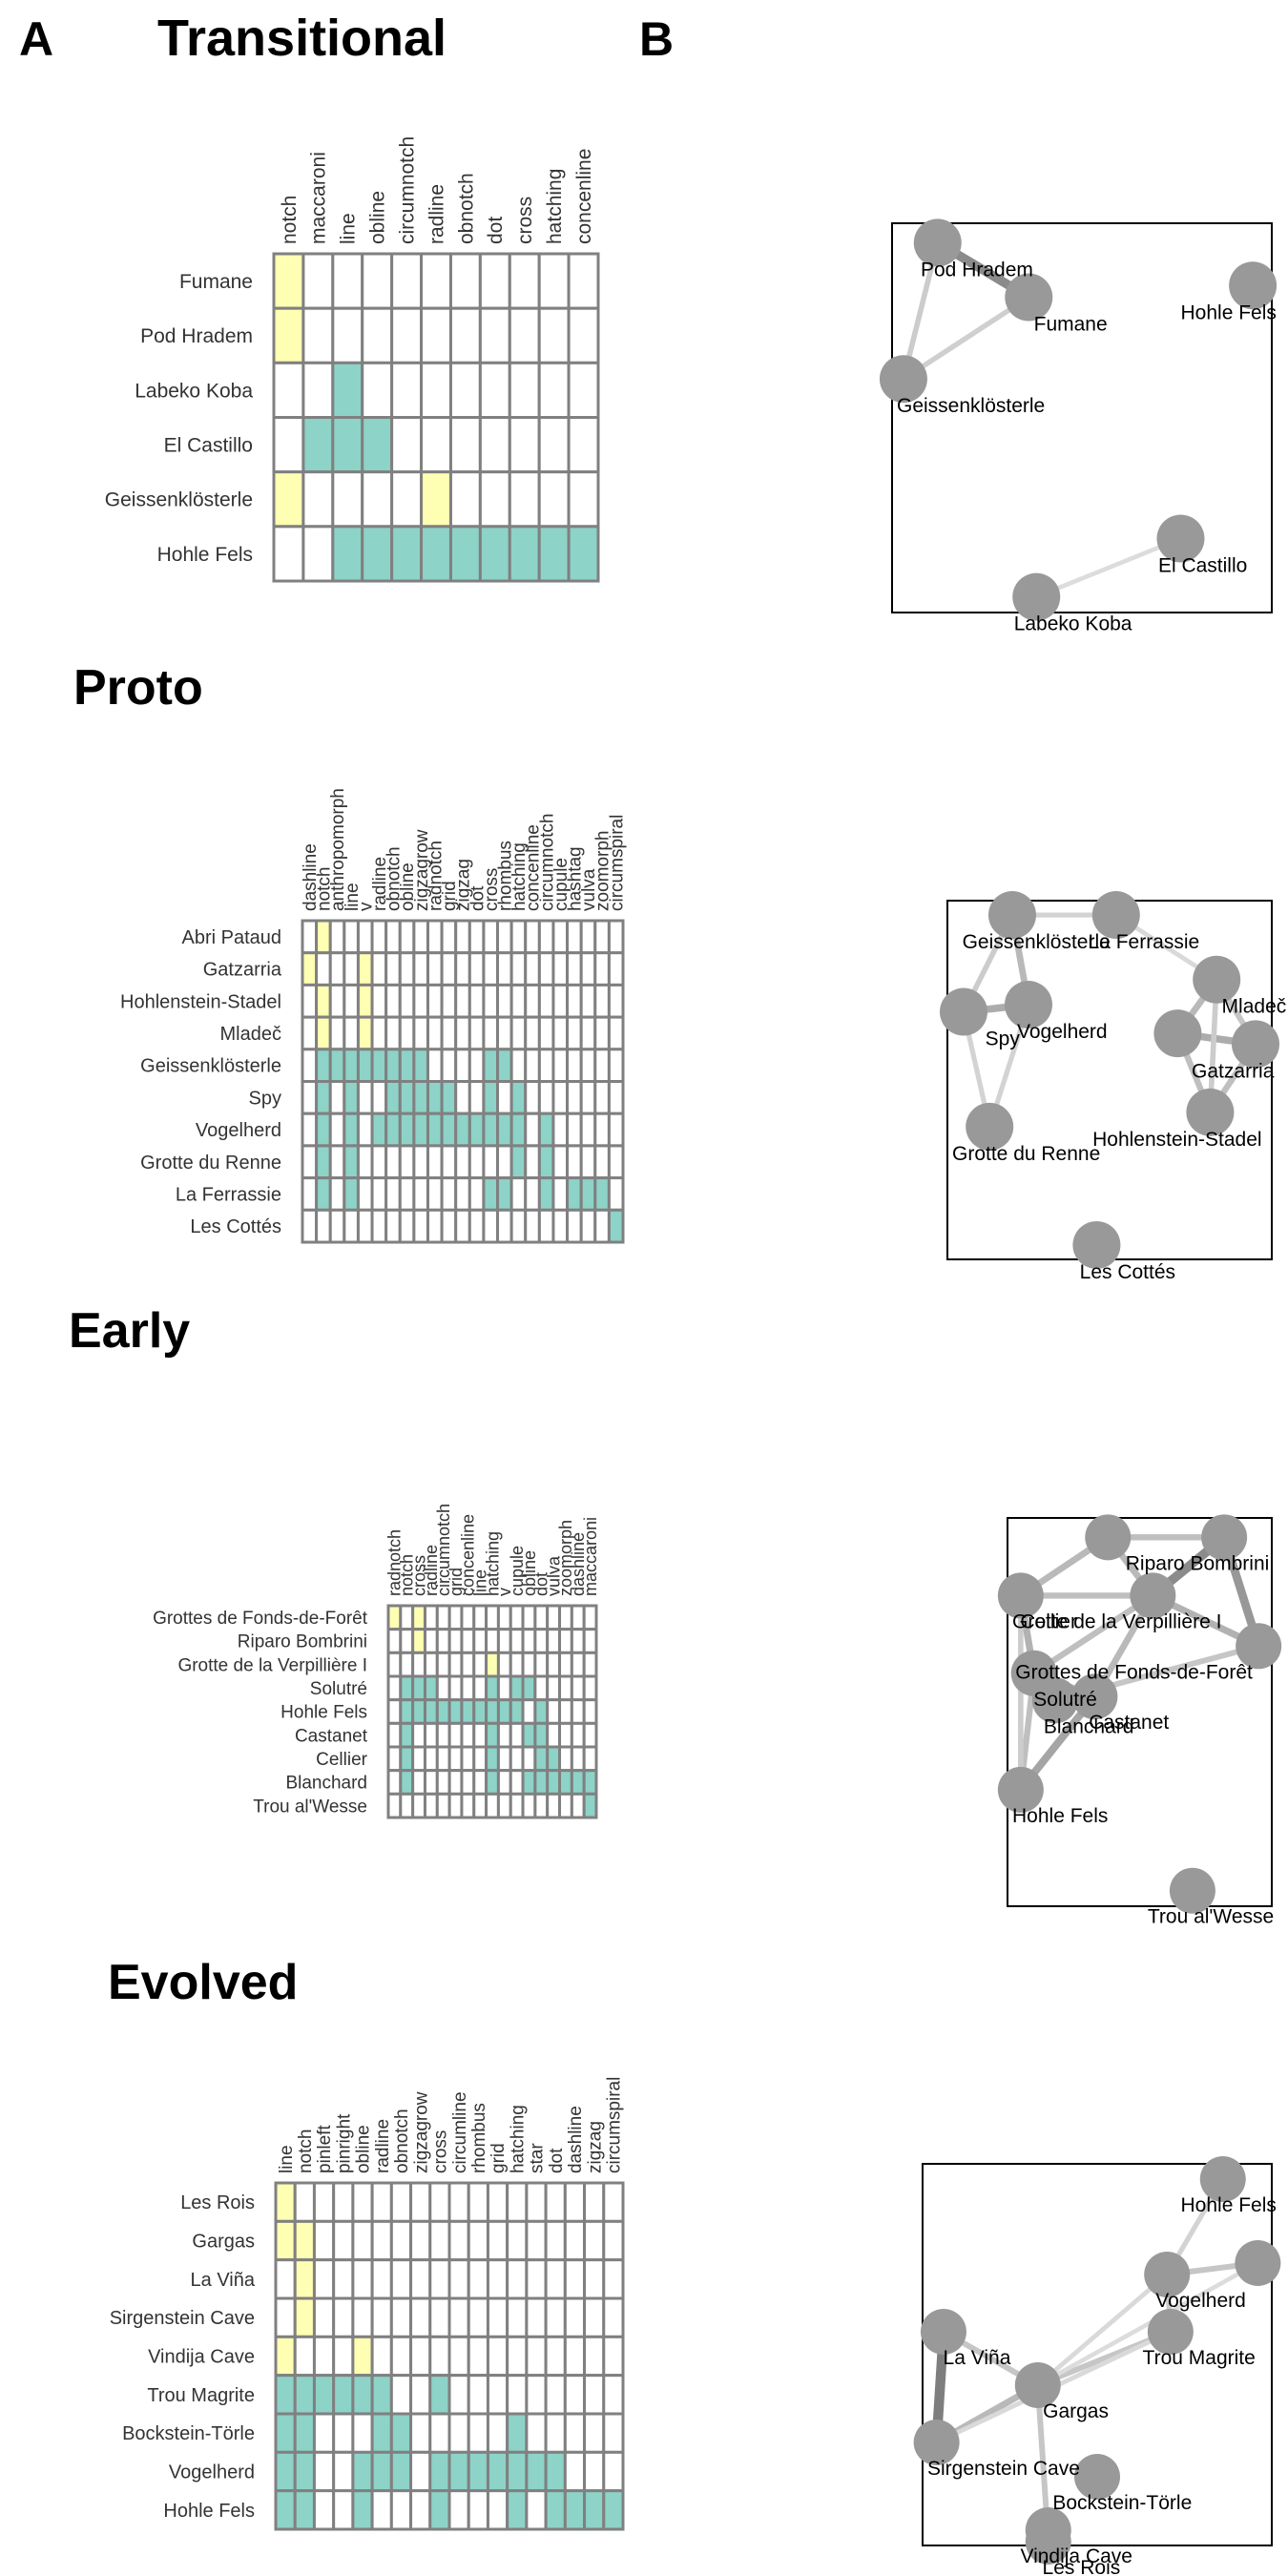  What do you see at coordinates (210, 1163) in the screenshot?
I see `row-label: Grotte du Renne` at bounding box center [210, 1163].